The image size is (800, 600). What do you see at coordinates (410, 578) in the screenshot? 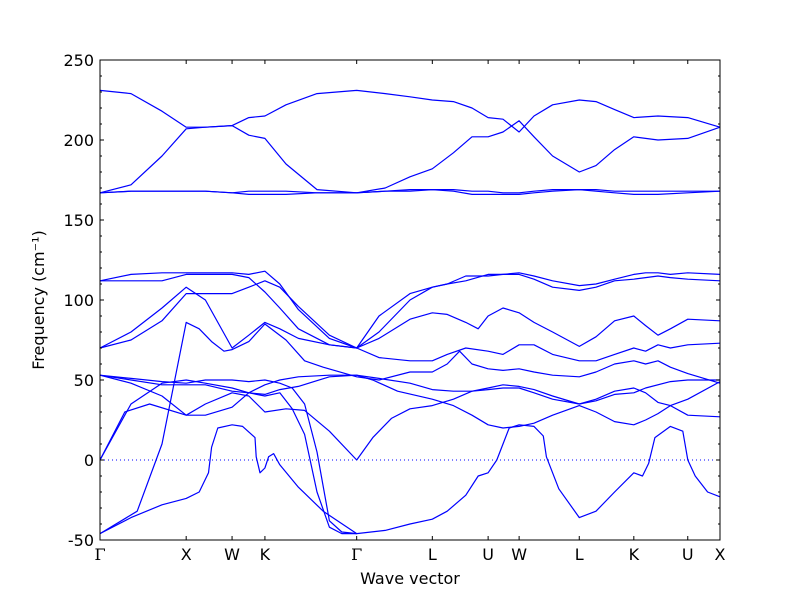
I see `x-axis-title: Wave vector` at bounding box center [410, 578].